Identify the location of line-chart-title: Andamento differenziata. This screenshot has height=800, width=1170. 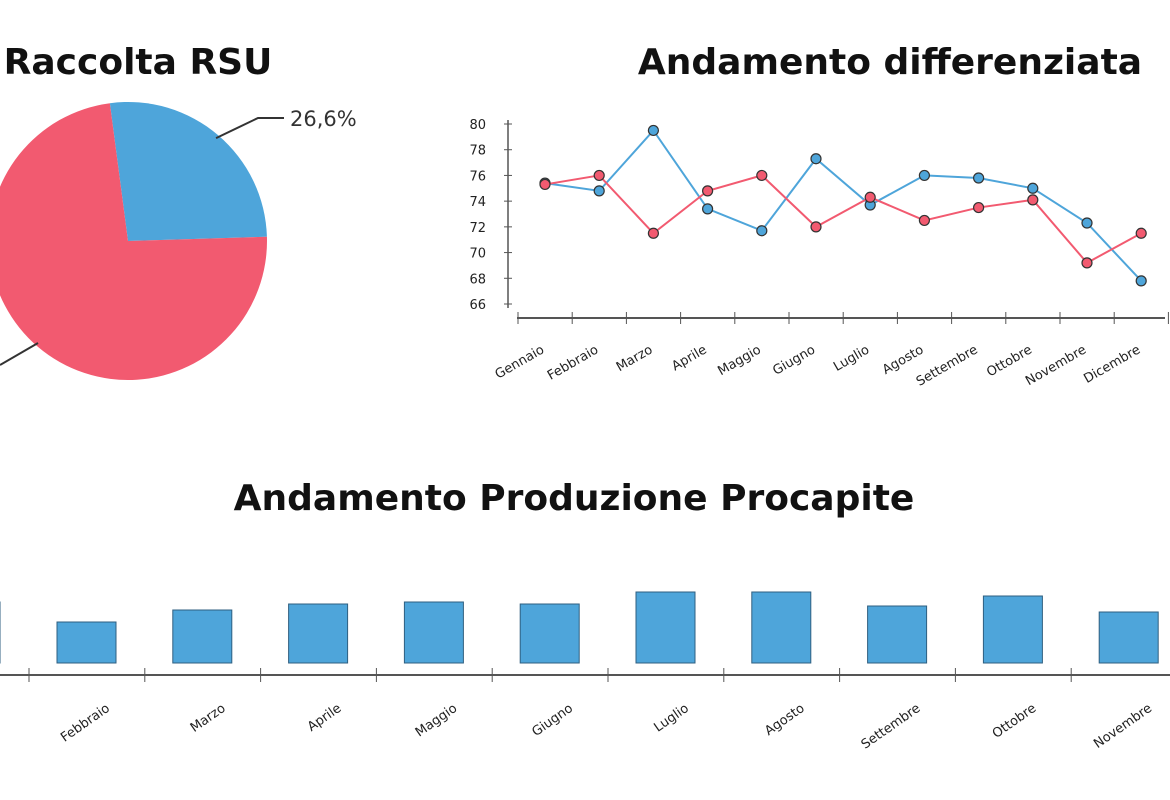
(890, 62).